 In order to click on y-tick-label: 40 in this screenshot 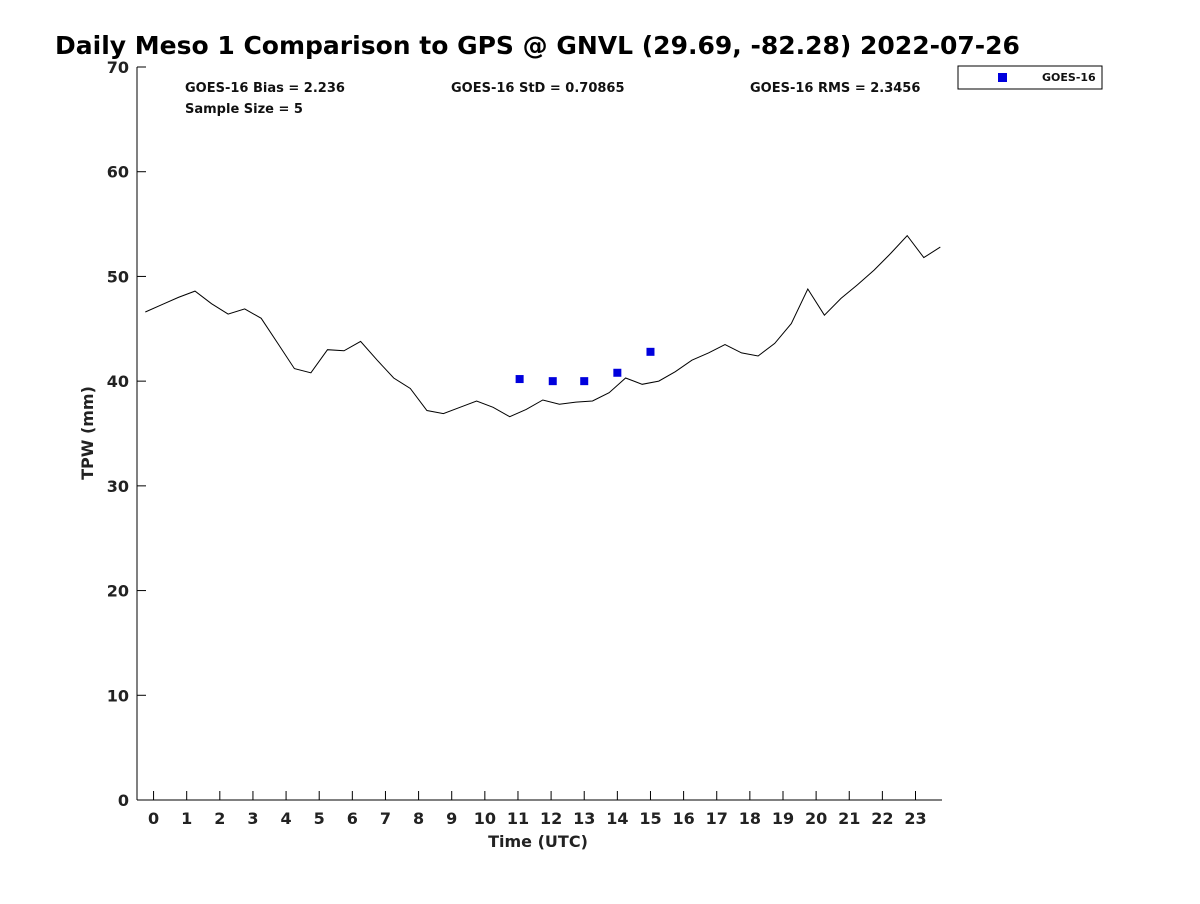, I will do `click(118, 381)`.